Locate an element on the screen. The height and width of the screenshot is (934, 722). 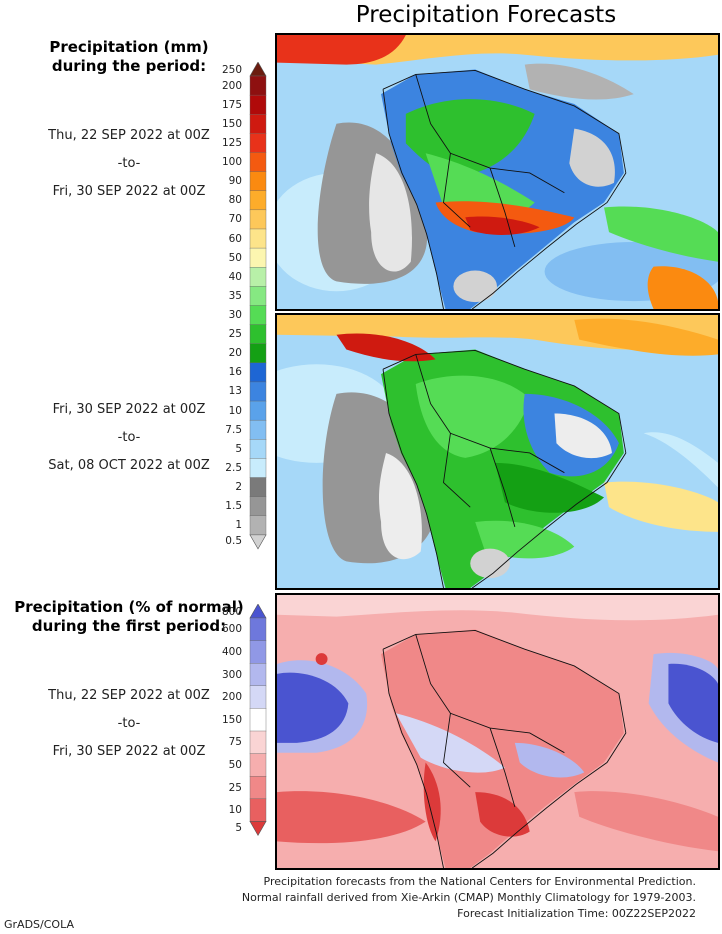
mm-colorbar-tick-label: 20 is located at coordinates (235, 353).